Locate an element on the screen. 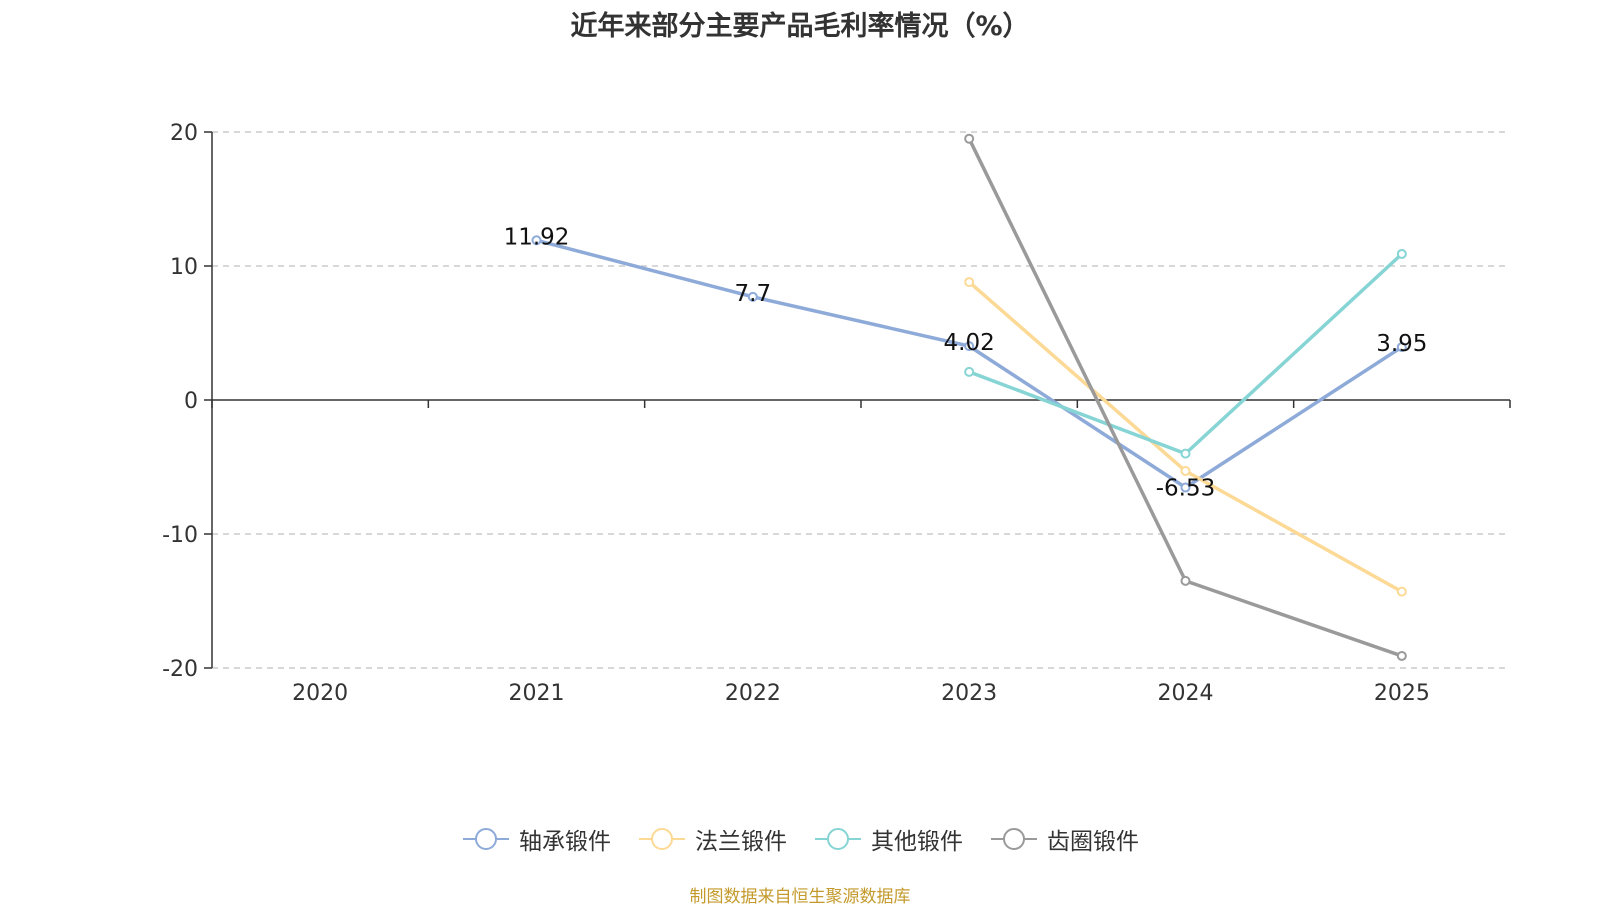 This screenshot has height=907, width=1600. x-tick-label: 2025 is located at coordinates (1402, 693).